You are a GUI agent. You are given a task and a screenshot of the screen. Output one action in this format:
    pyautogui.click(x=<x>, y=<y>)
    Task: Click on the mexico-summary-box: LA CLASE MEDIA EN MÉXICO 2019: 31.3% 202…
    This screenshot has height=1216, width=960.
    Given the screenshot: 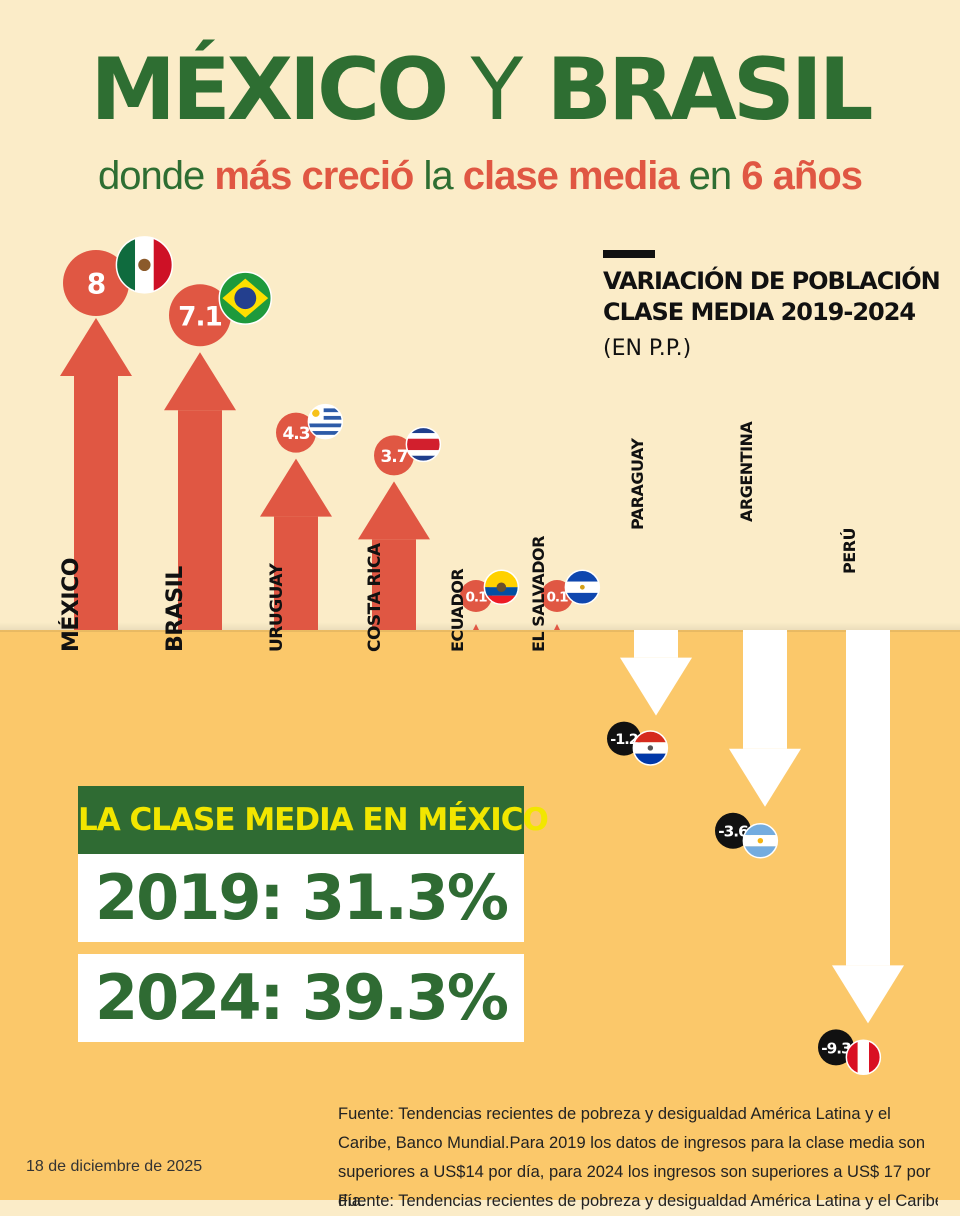 What is the action you would take?
    pyautogui.click(x=313, y=914)
    